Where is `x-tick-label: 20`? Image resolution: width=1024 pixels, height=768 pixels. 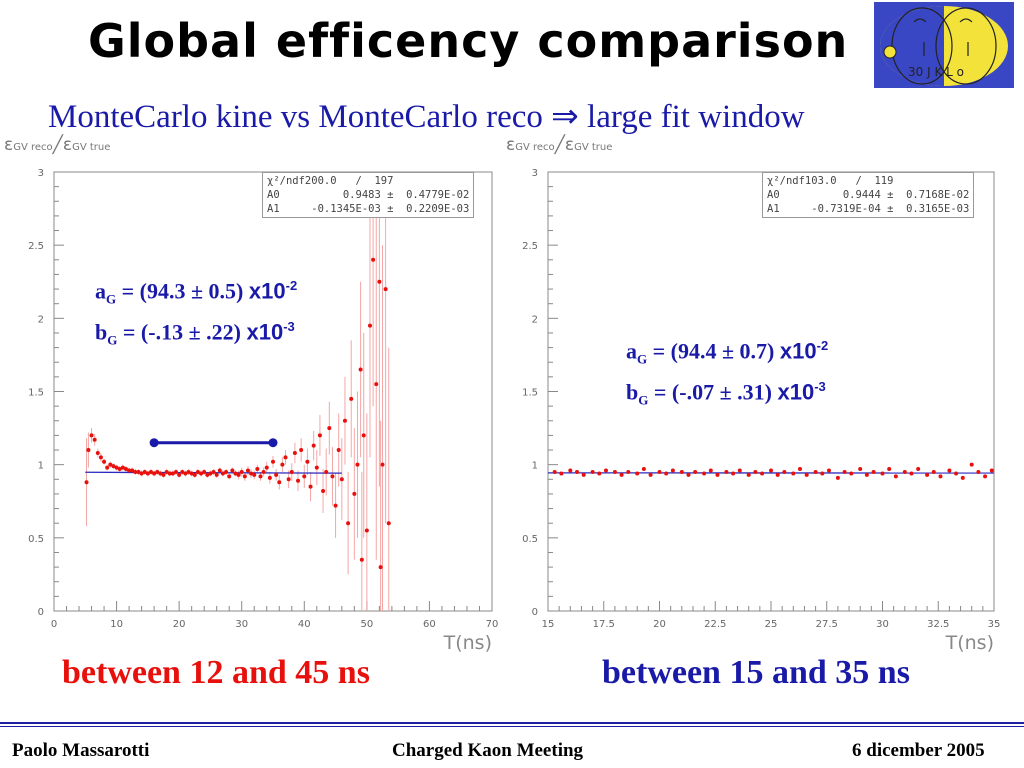
x-tick-label: 20 is located at coordinates (659, 624).